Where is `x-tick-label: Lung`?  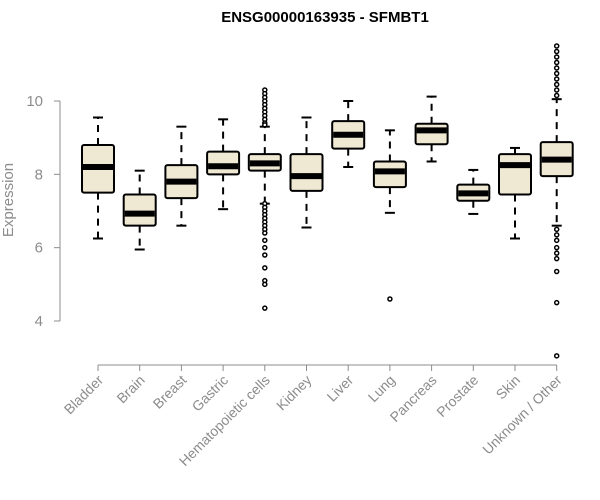 x-tick-label: Lung is located at coordinates (381, 388).